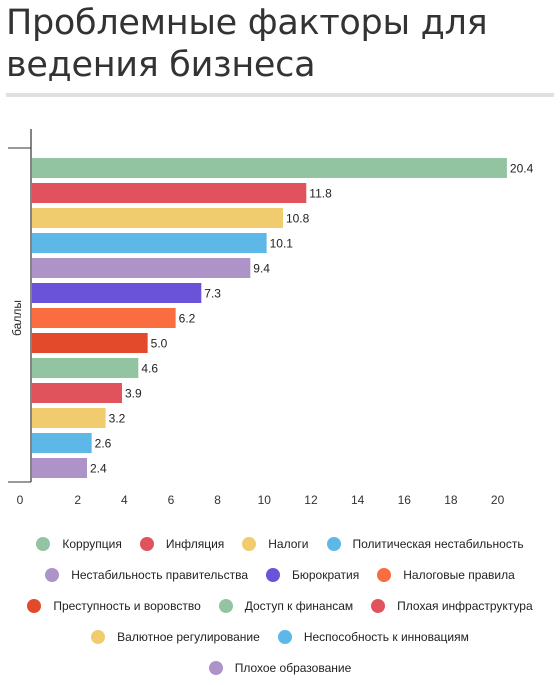 This screenshot has height=685, width=560. Describe the element at coordinates (20, 500) in the screenshot. I see `x-tick-label: 0` at that location.